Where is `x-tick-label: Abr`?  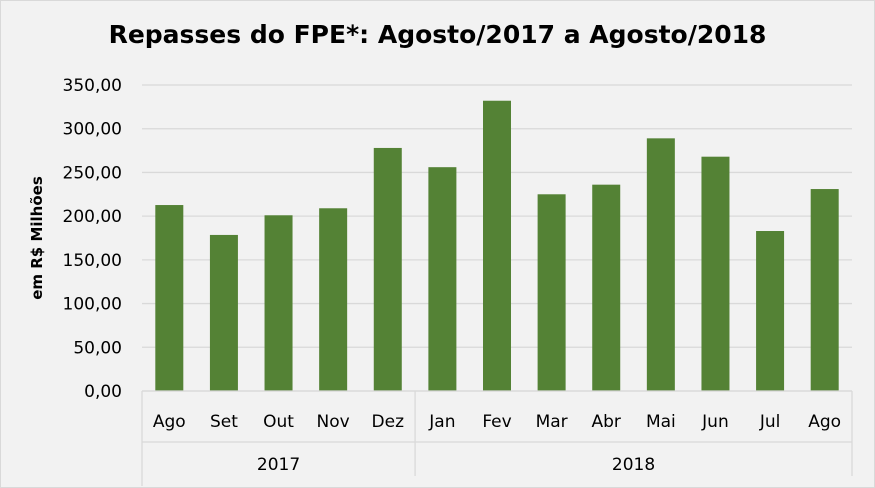 x-tick-label: Abr is located at coordinates (606, 422).